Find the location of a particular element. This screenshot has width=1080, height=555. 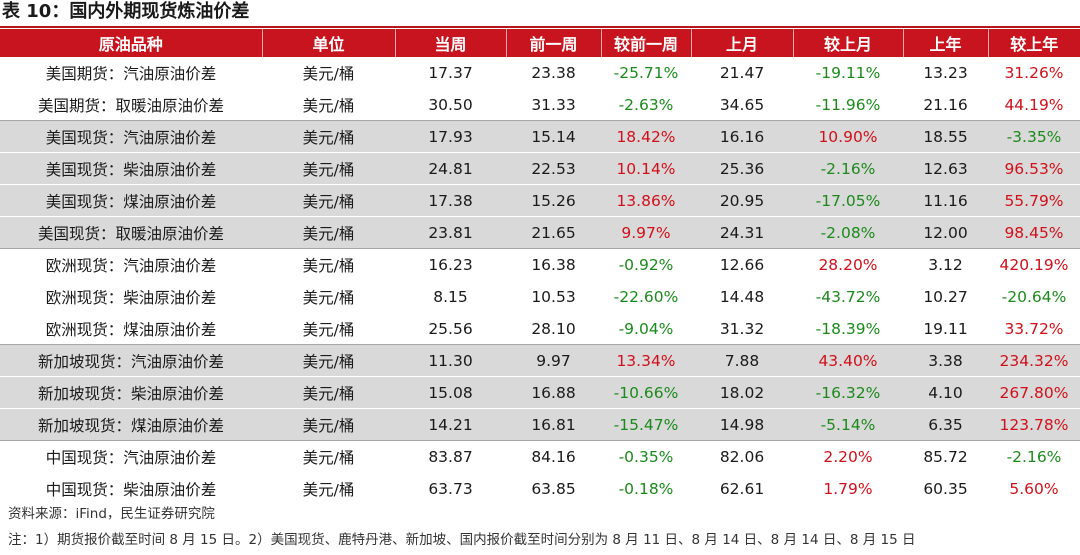

cell-crude-type: 新加坡现货：汽油原油价差 is located at coordinates (131, 360).